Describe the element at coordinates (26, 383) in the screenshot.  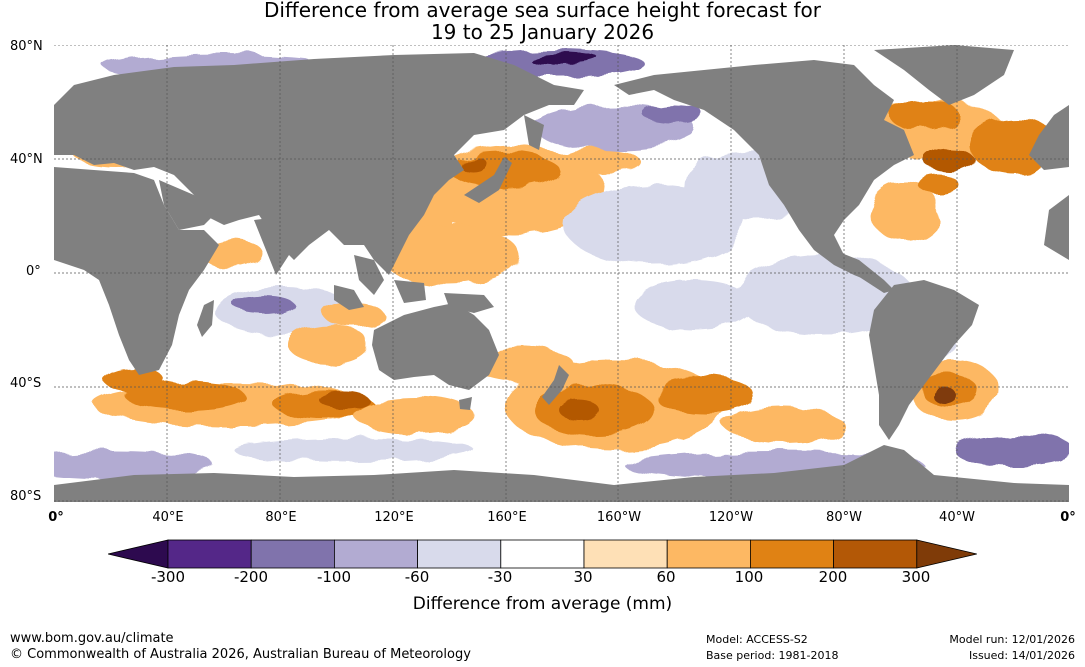
I see `lat-label-40s: 40°S` at that location.